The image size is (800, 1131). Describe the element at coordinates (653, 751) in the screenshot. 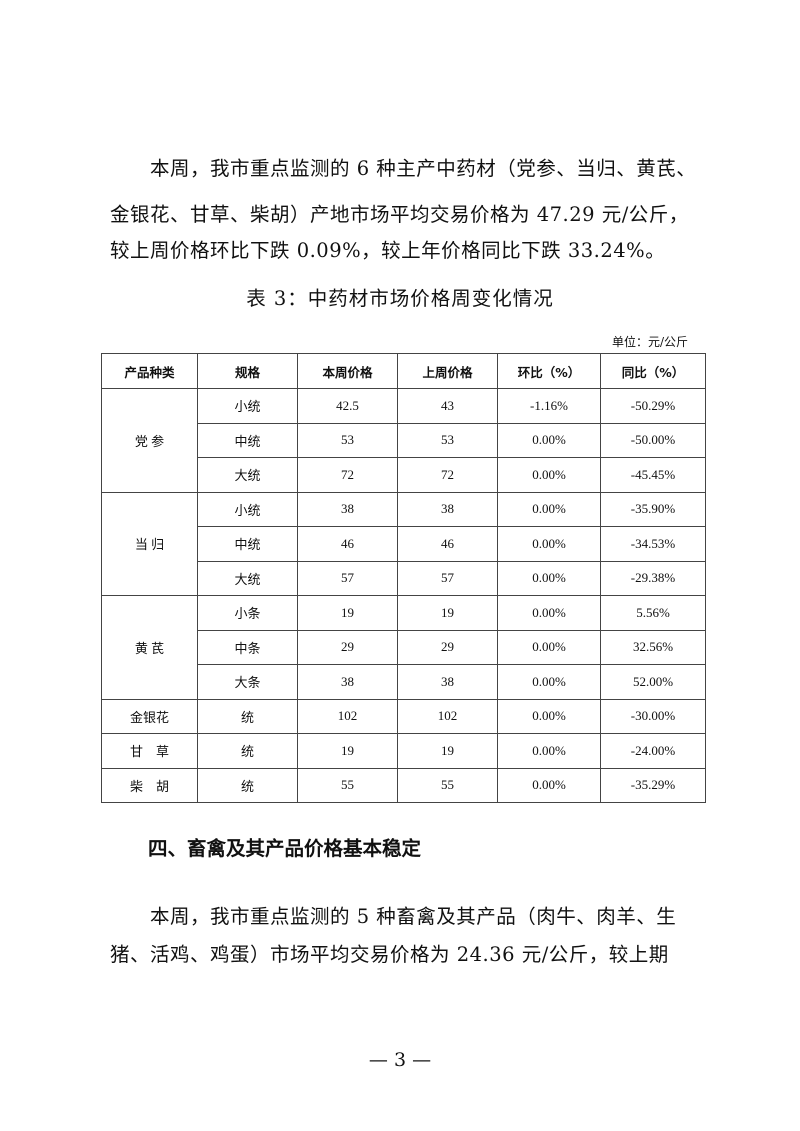

I see `table-cell: -24.00%` at that location.